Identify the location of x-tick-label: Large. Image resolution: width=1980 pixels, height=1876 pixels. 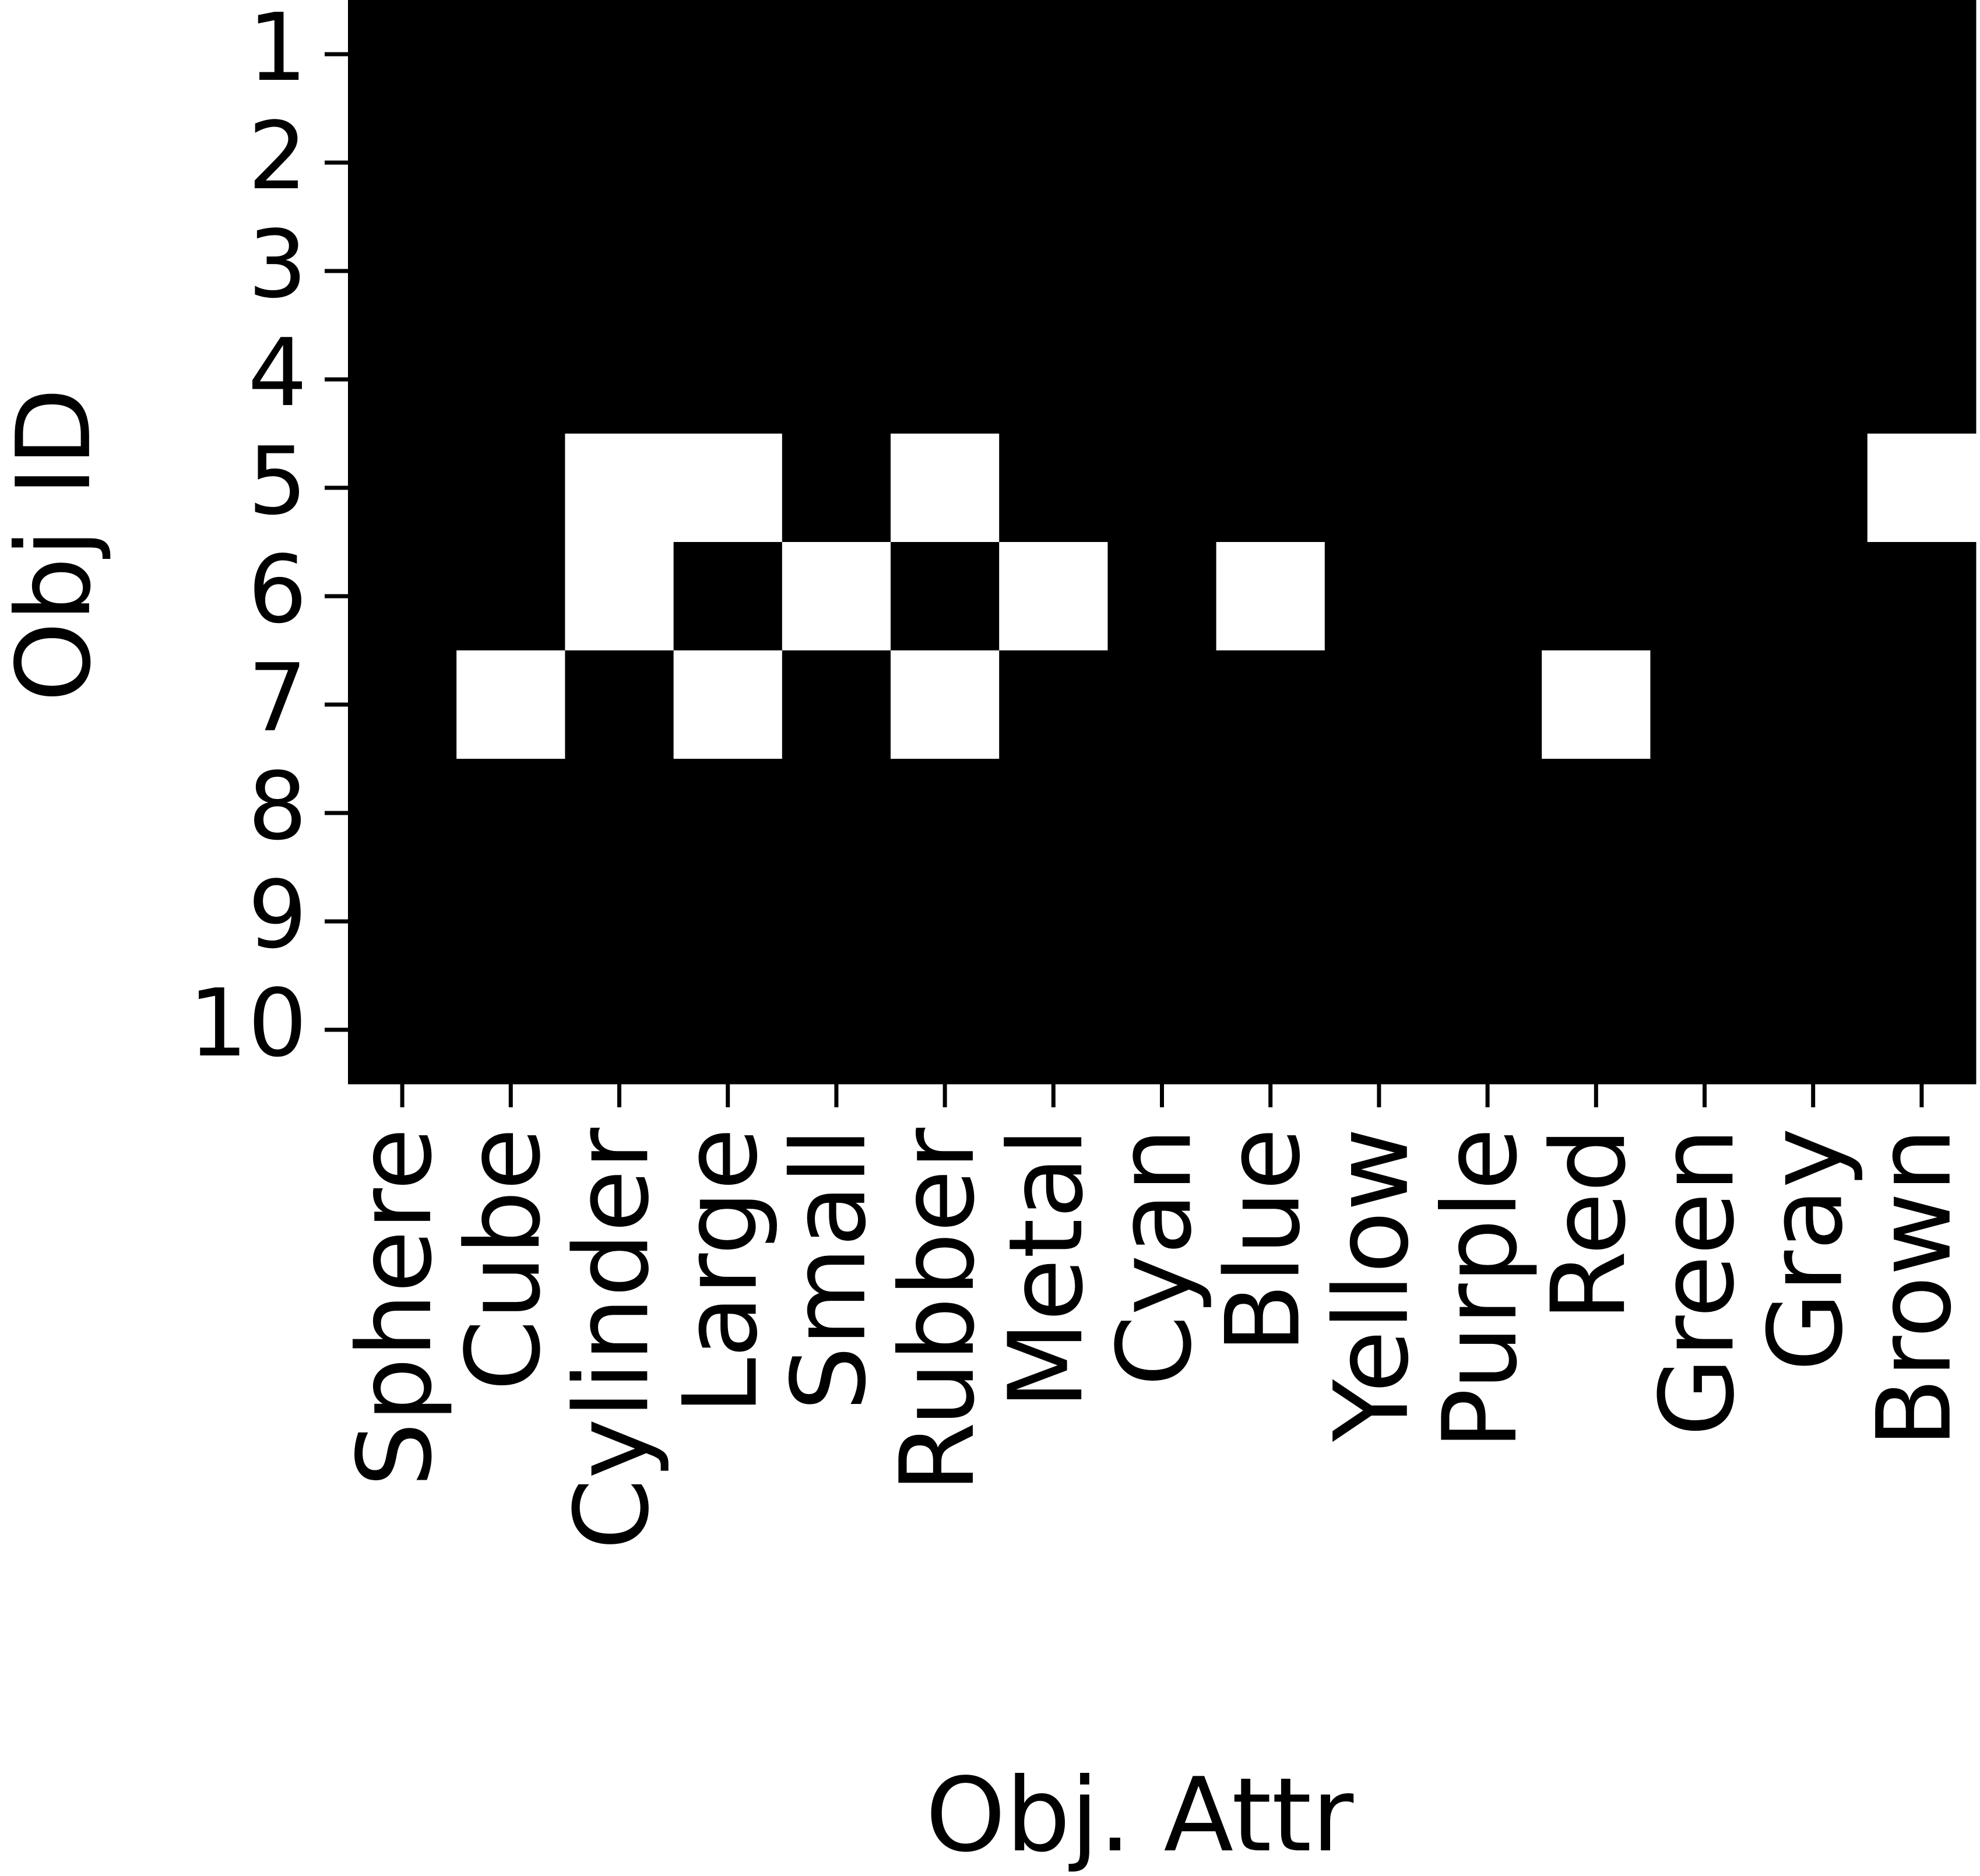
(721, 1271).